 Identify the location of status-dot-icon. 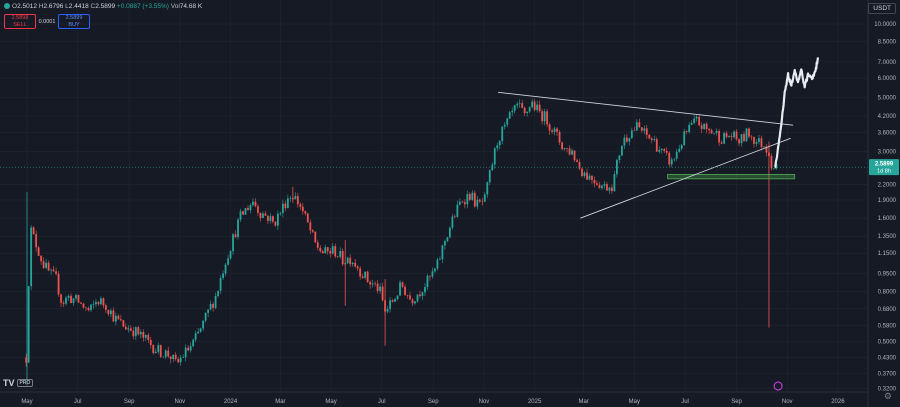
(7, 6).